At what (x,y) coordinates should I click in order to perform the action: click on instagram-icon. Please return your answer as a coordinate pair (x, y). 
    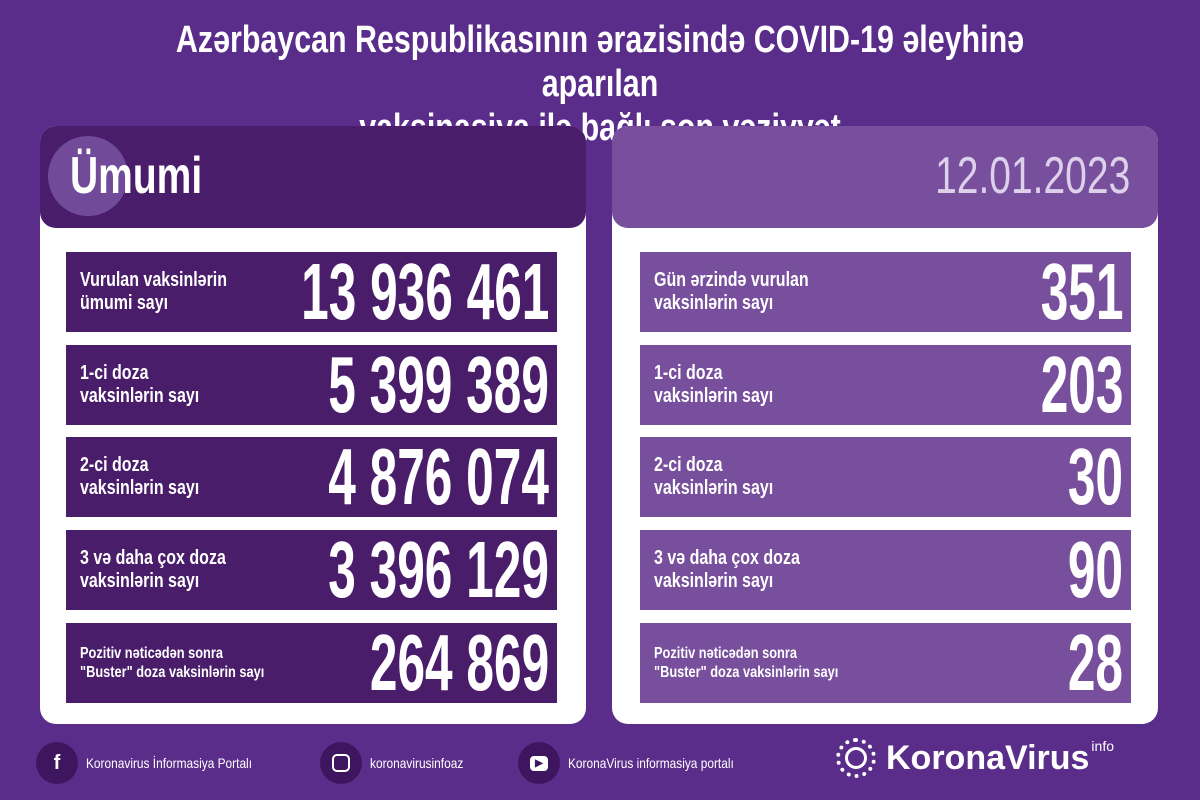
    Looking at the image, I should click on (341, 763).